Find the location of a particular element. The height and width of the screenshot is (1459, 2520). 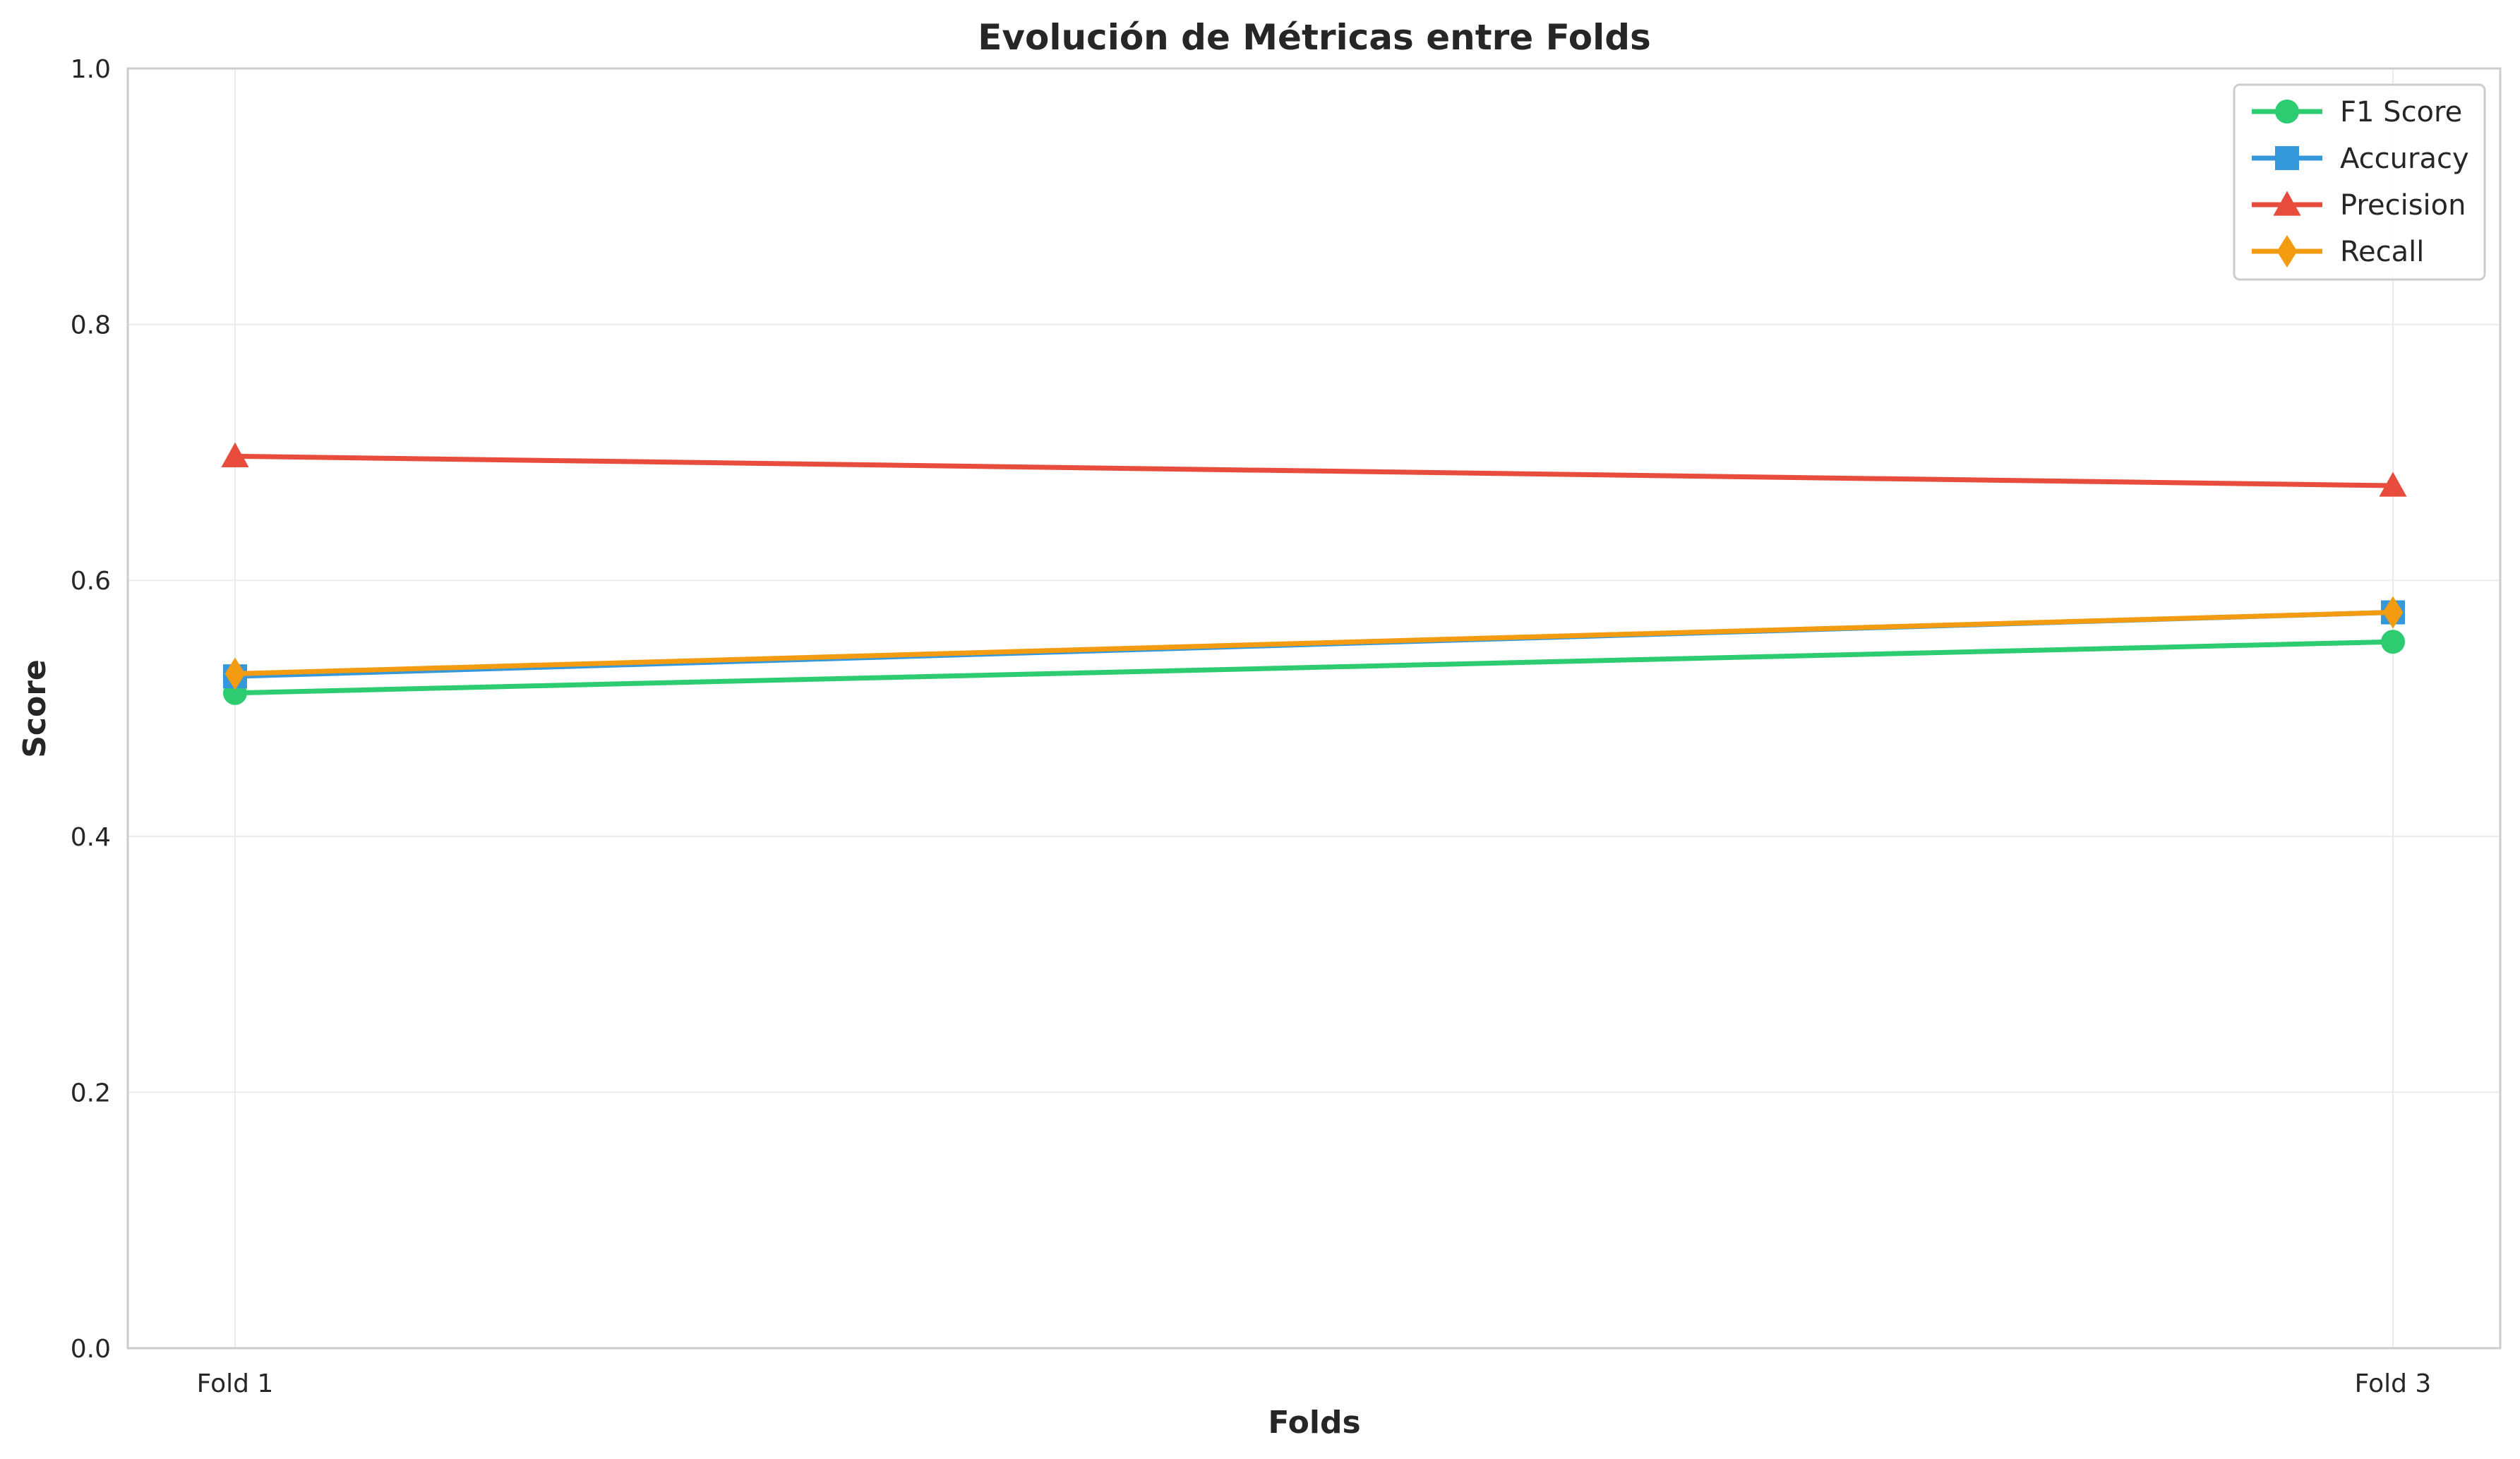

legend-label: F1 Score is located at coordinates (2401, 112).